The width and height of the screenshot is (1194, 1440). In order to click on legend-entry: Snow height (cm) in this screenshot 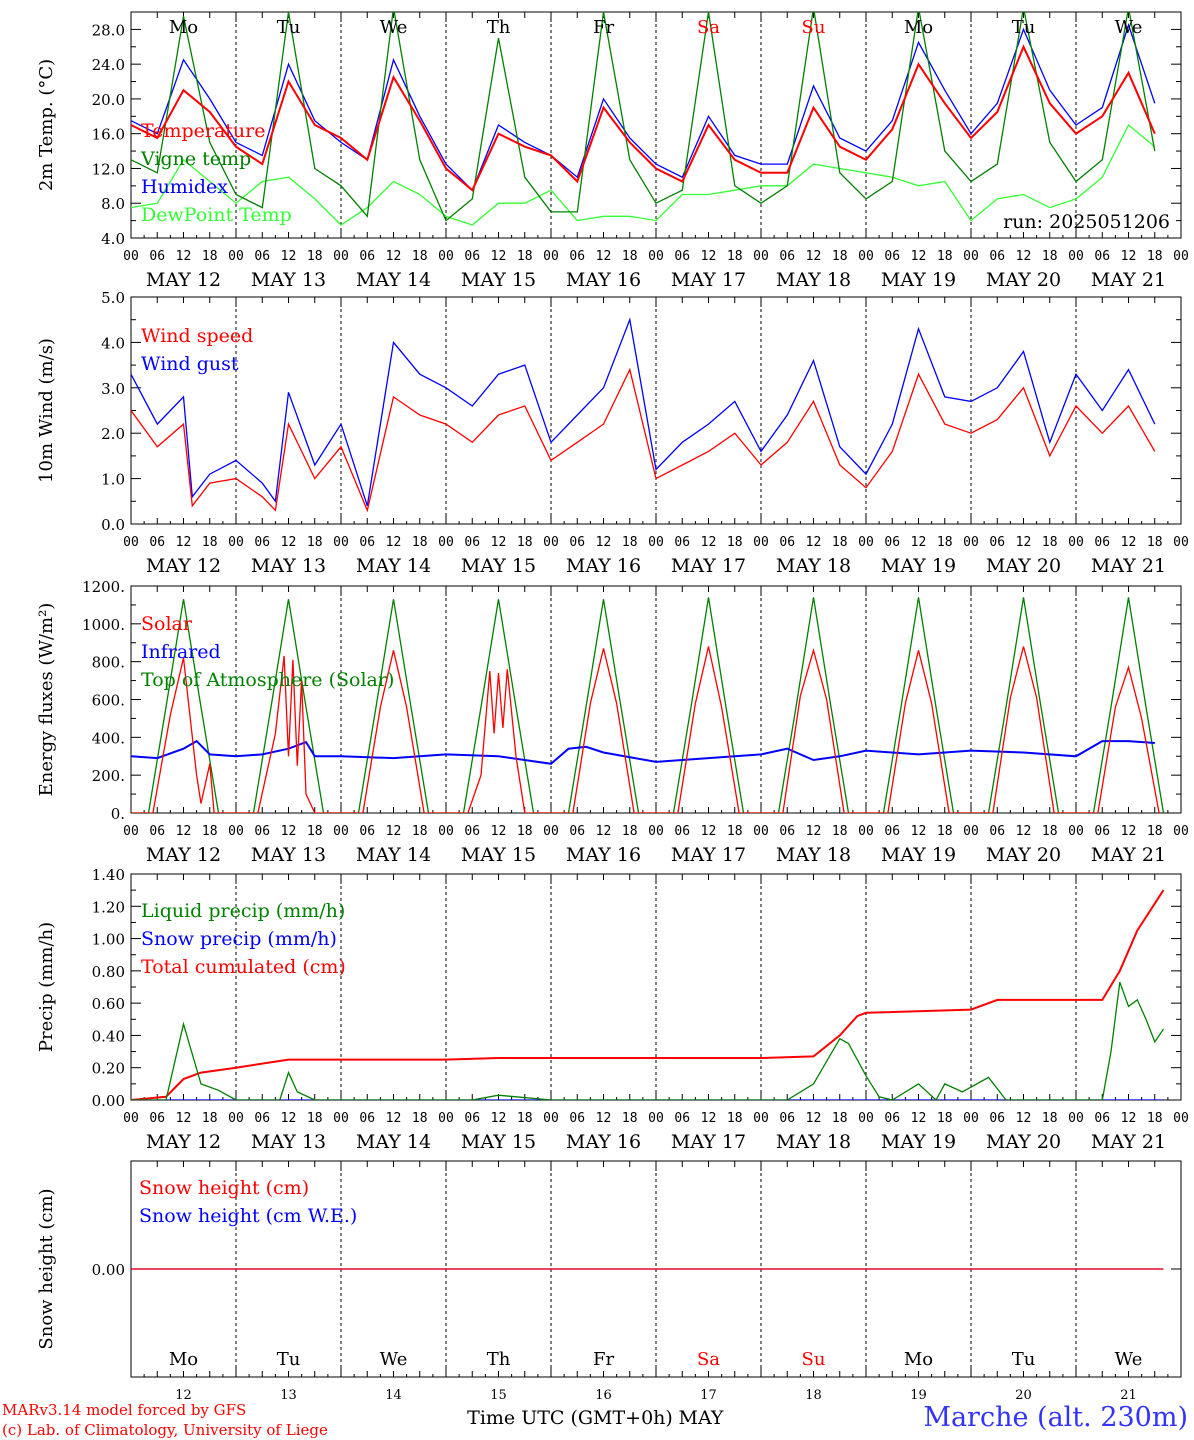, I will do `click(224, 1188)`.